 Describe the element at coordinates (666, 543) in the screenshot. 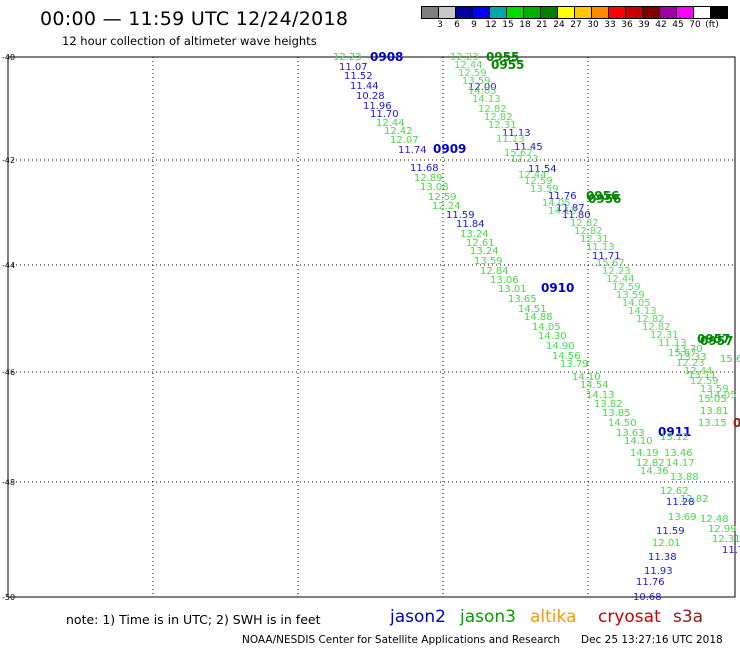

I see `swh-value: 12.01` at that location.